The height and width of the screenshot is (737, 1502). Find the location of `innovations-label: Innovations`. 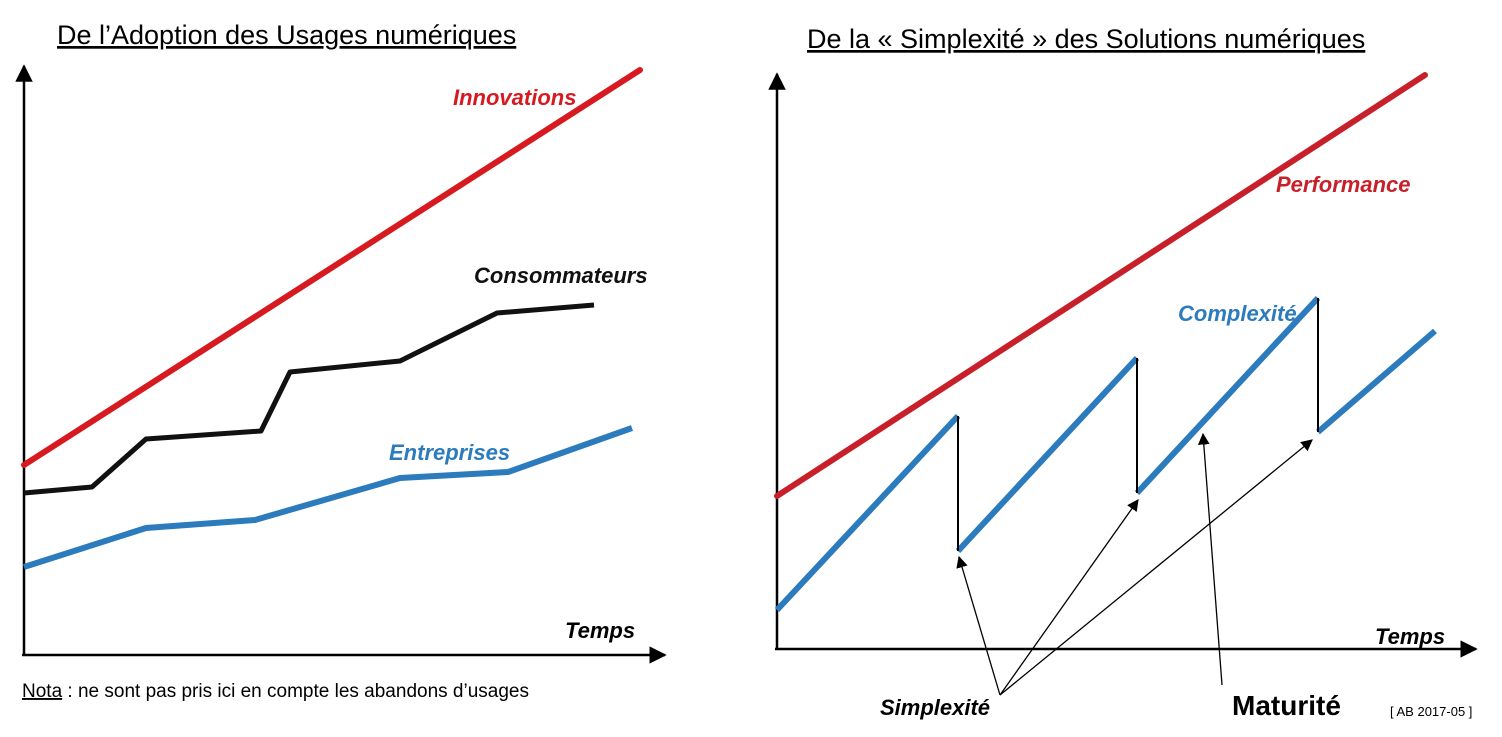

innovations-label: Innovations is located at coordinates (514, 97).